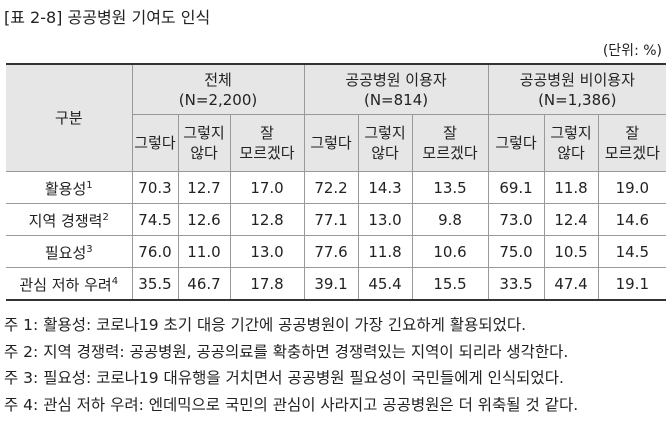 The height and width of the screenshot is (422, 670). I want to click on group-header: 공공병원 이용자 (N=814), so click(396, 89).